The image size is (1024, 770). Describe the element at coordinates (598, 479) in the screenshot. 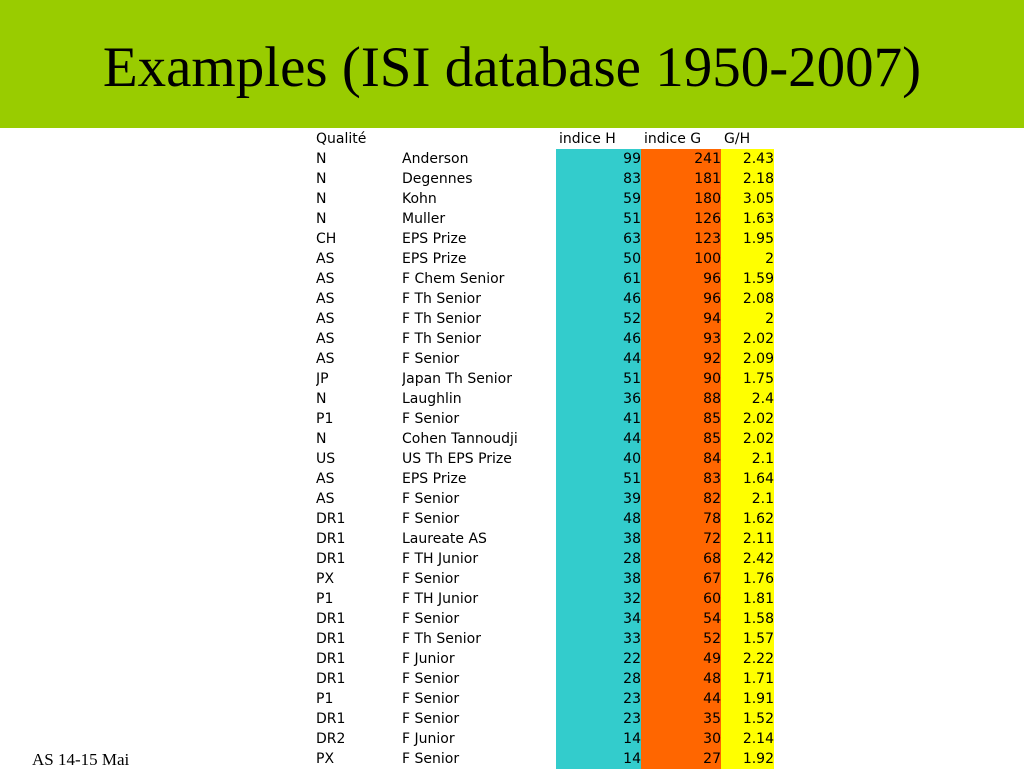

I see `cell-indice-h: 51` at that location.